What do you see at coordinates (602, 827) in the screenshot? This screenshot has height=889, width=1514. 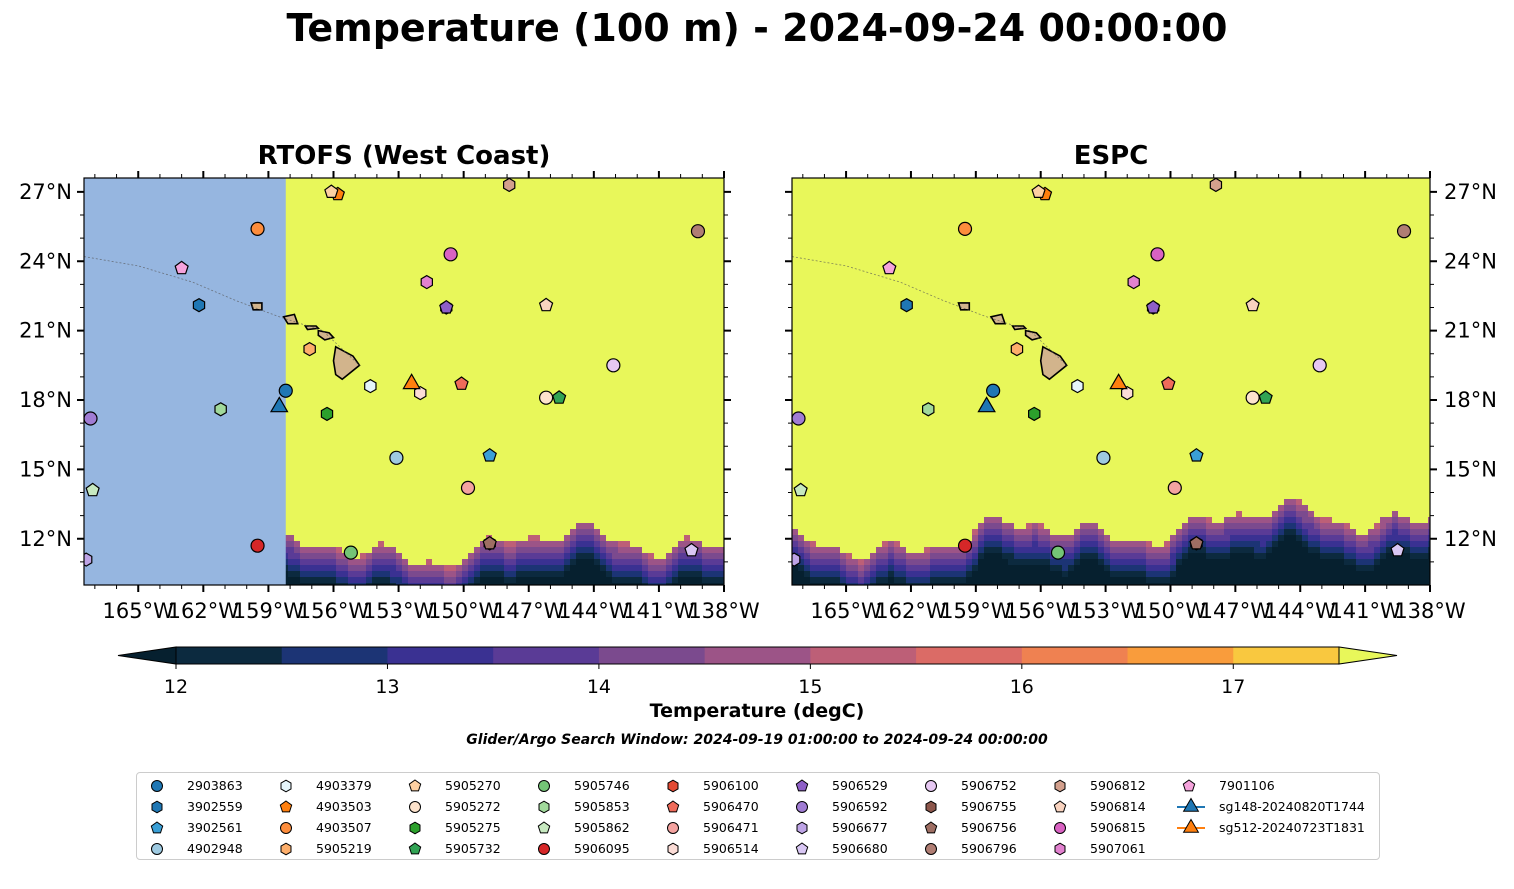 I see `legend-label: 5905862` at bounding box center [602, 827].